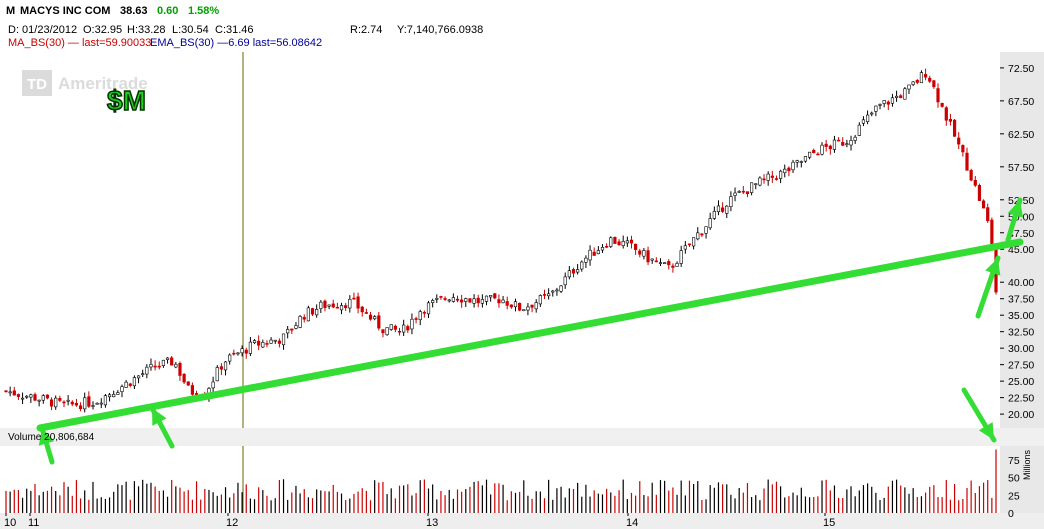 Image resolution: width=1044 pixels, height=529 pixels. Describe the element at coordinates (65, 11) in the screenshot. I see `company-name: MACYS INC COM` at that location.